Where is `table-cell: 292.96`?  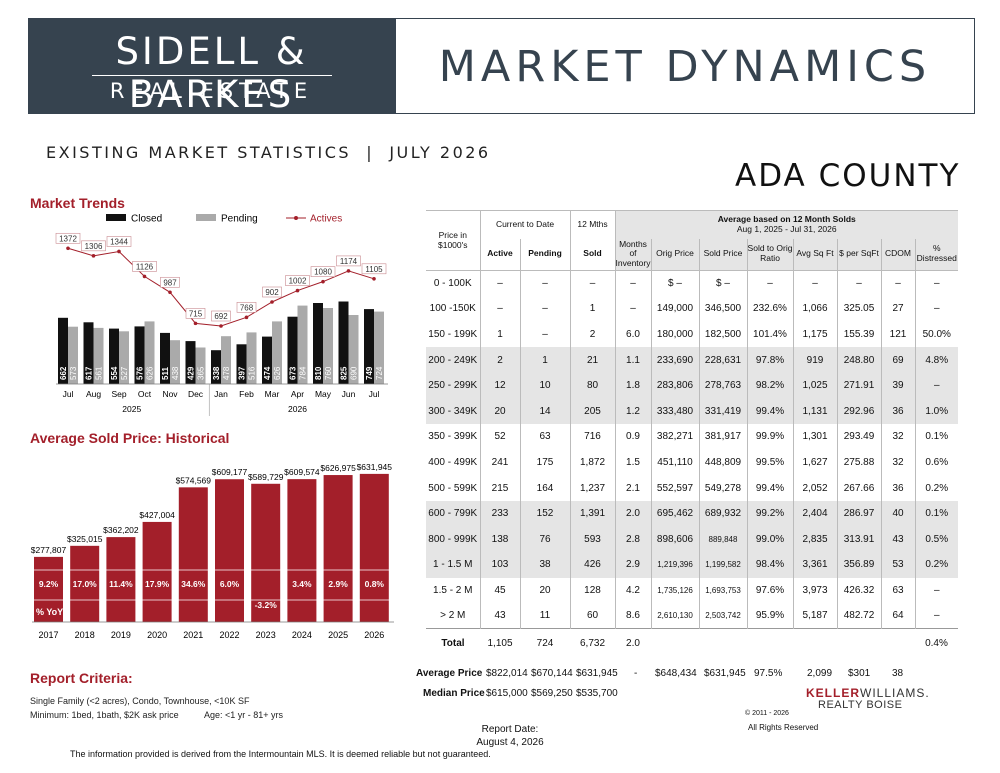 table-cell: 292.96 is located at coordinates (858, 411).